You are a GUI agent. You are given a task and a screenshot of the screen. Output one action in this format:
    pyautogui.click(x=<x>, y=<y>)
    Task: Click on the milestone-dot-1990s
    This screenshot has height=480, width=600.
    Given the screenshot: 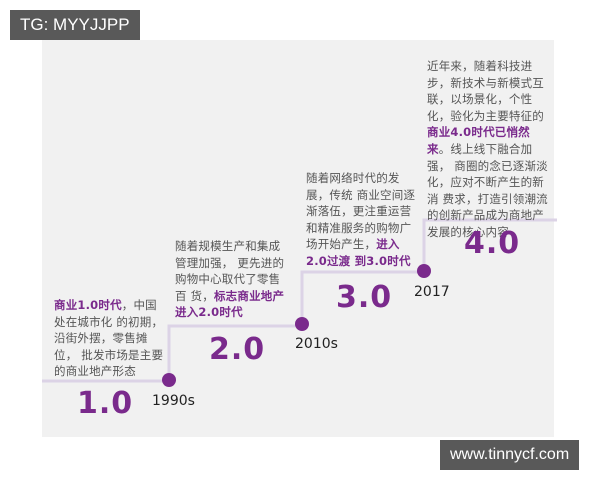 What is the action you would take?
    pyautogui.click(x=169, y=380)
    